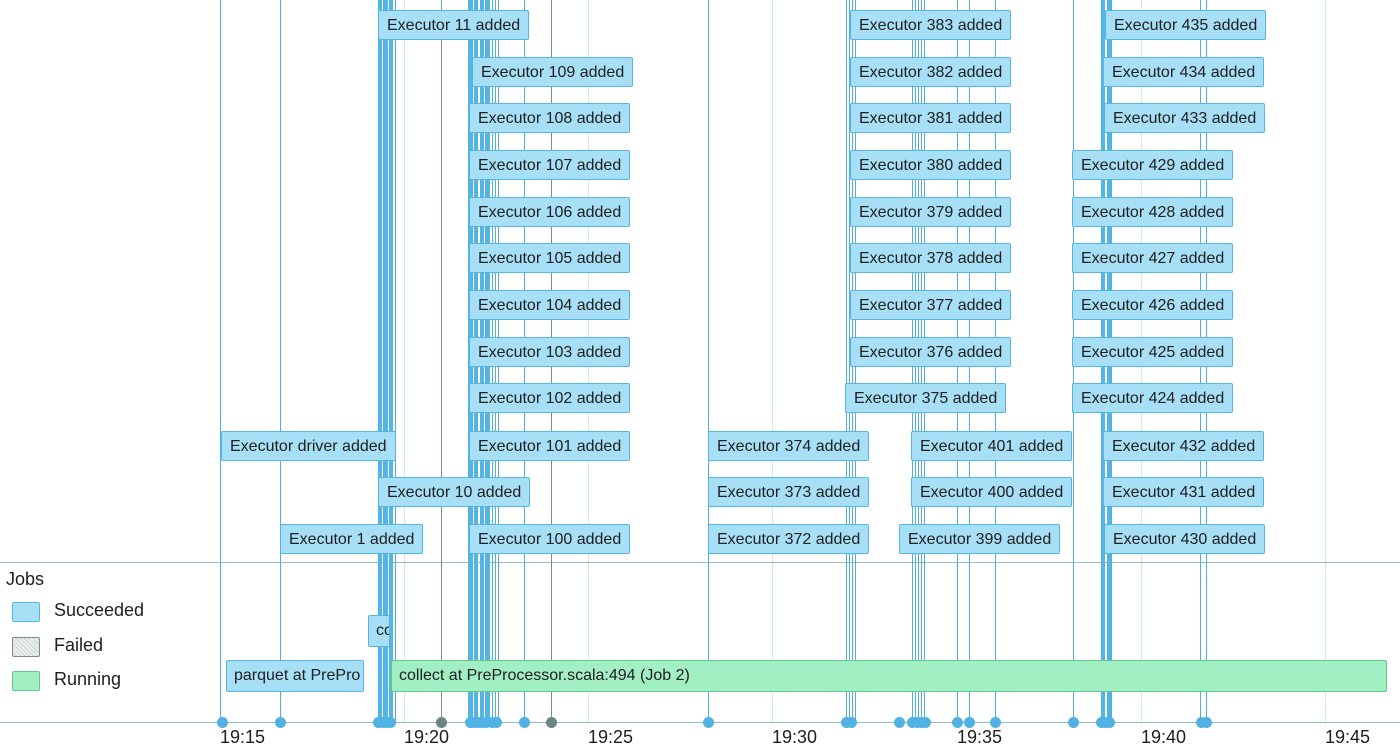  I want to click on job-bar: co, so click(379, 631).